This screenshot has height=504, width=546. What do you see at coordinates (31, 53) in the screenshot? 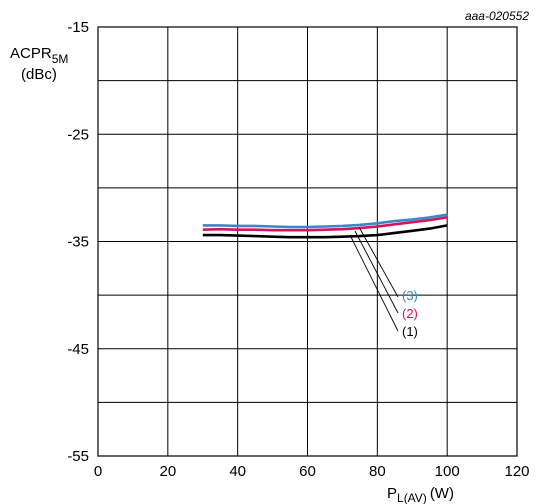
I see `y-axis-label-main: ACPR` at bounding box center [31, 53].